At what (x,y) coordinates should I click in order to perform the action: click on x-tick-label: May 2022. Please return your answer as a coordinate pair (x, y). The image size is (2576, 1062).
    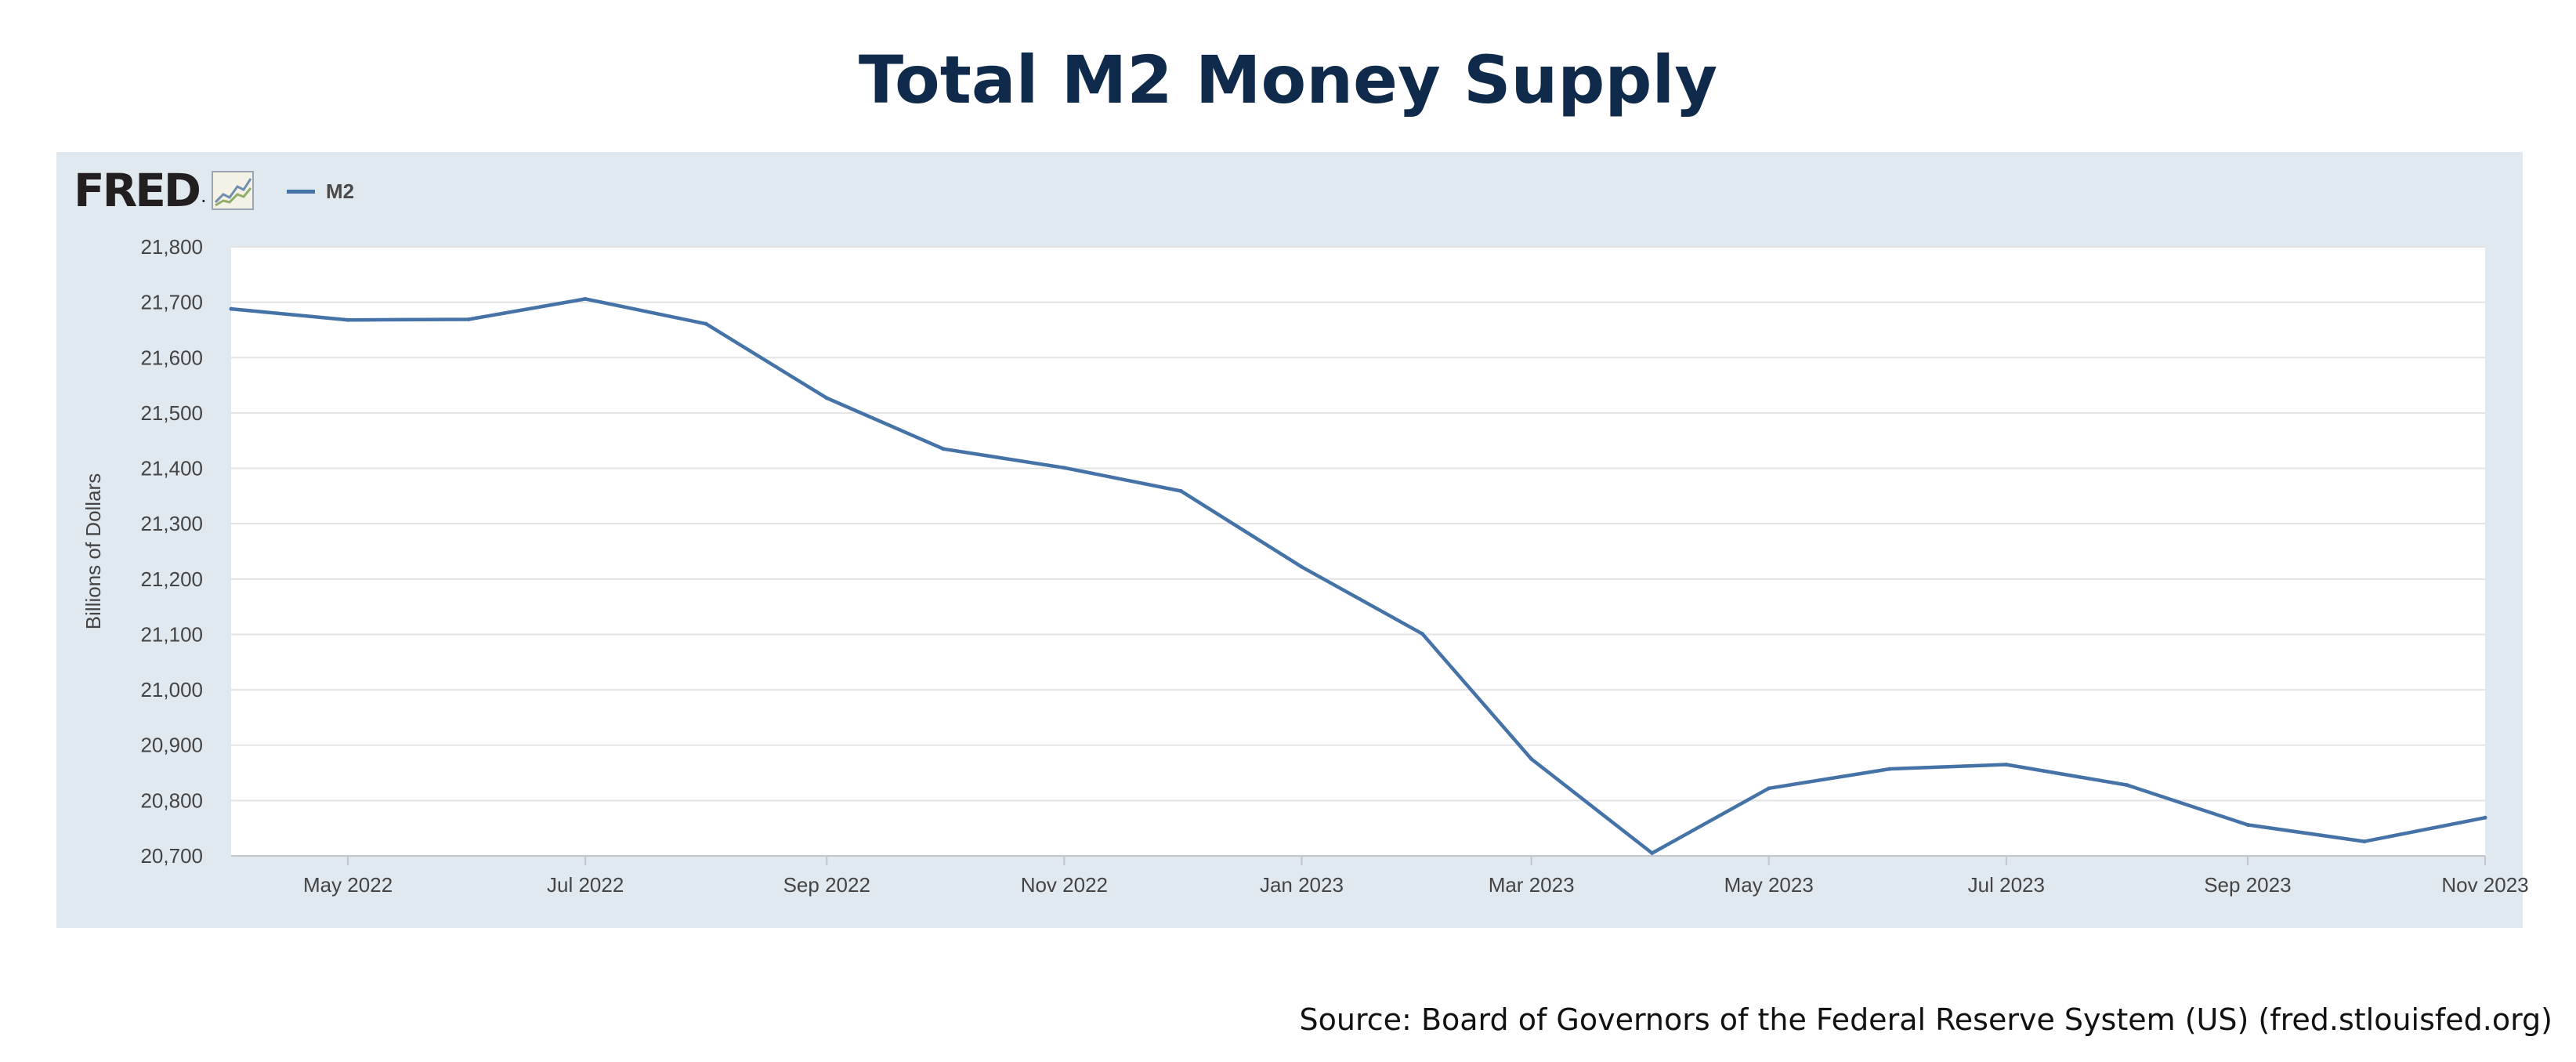
    Looking at the image, I should click on (348, 885).